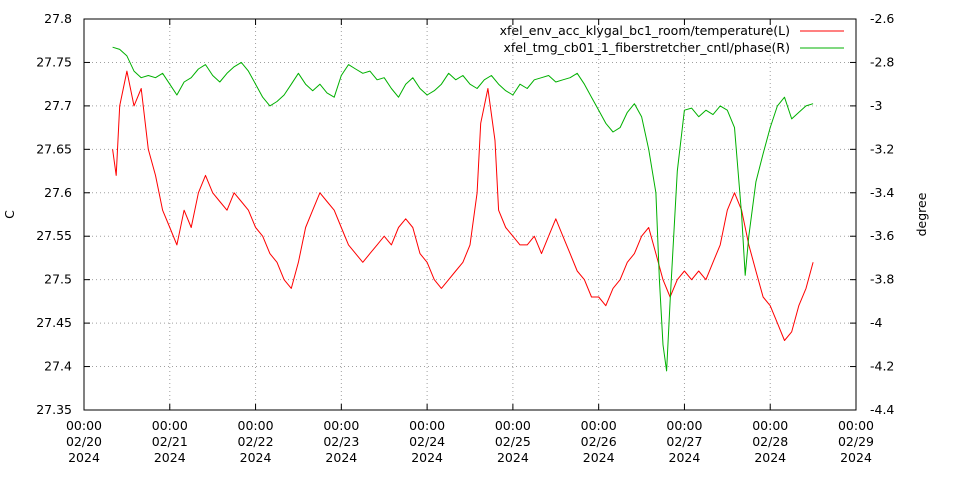  Describe the element at coordinates (882, 192) in the screenshot. I see `y-right-tick-label: -3.4` at that location.